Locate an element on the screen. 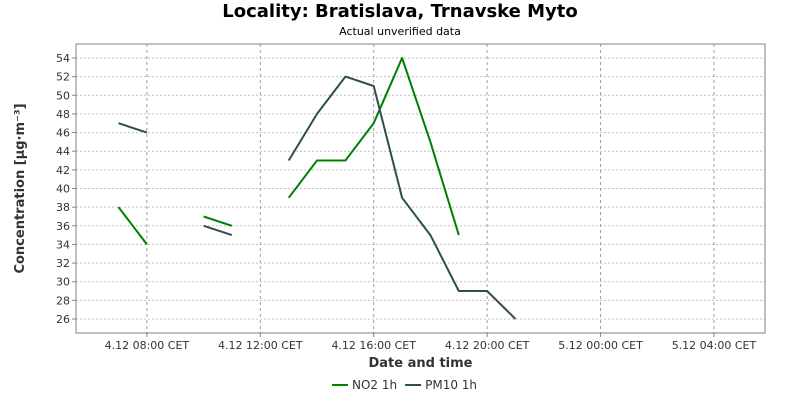  x-tick-label: 4.12 16:00 CET is located at coordinates (373, 345).